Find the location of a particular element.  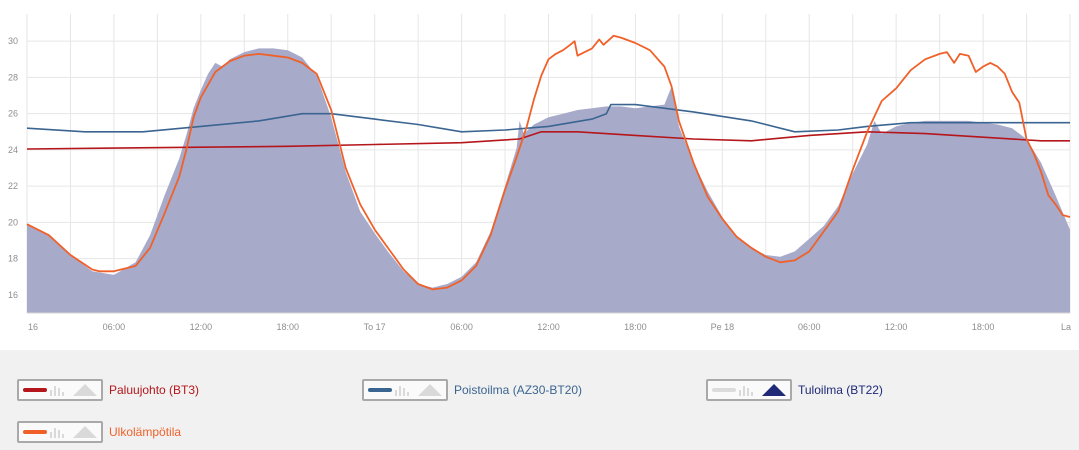

x-tick-label: To 17 is located at coordinates (375, 327).